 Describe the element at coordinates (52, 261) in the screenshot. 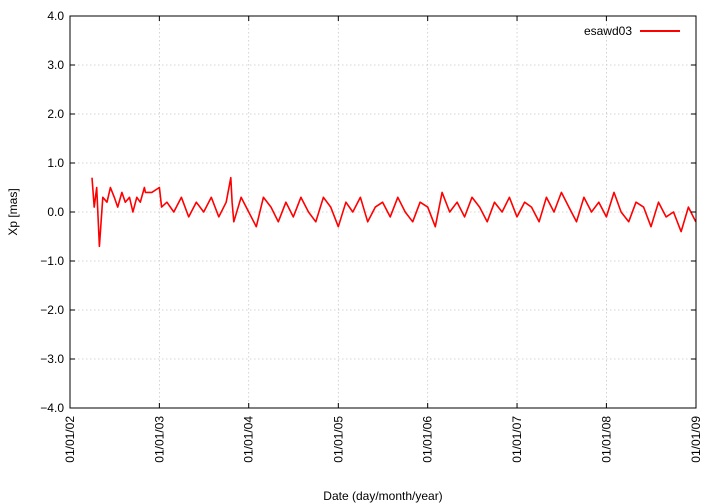

I see `y-tick-label: −1.0` at that location.